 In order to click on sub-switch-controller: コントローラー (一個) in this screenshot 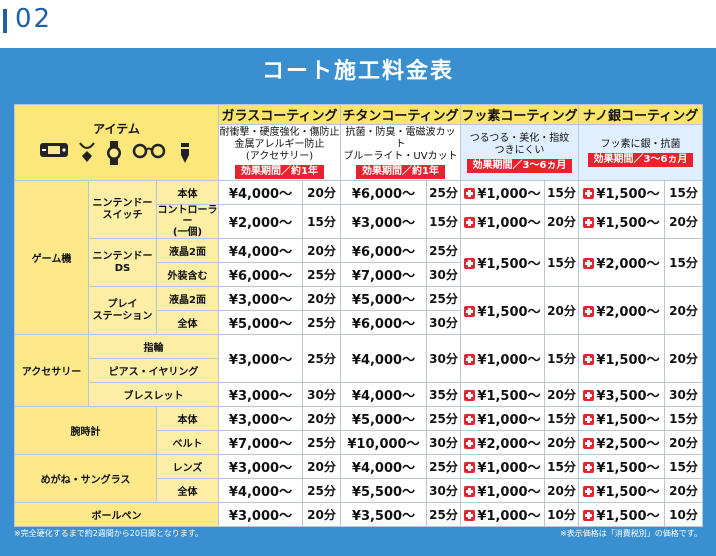, I will do `click(187, 221)`.